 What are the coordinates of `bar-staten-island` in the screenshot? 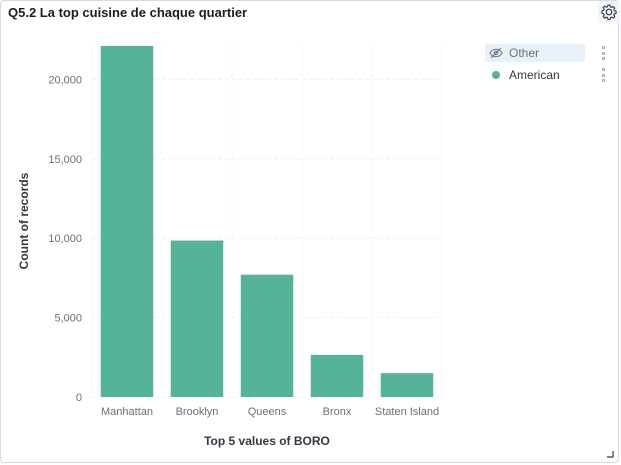 It's located at (407, 385).